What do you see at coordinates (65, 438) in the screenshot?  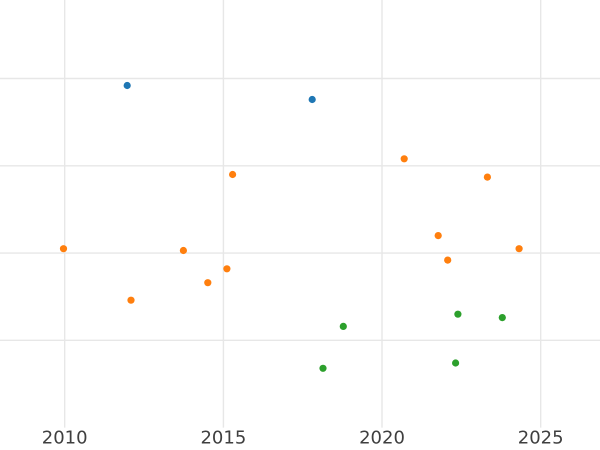 I see `x-tick-label: 2010` at bounding box center [65, 438].